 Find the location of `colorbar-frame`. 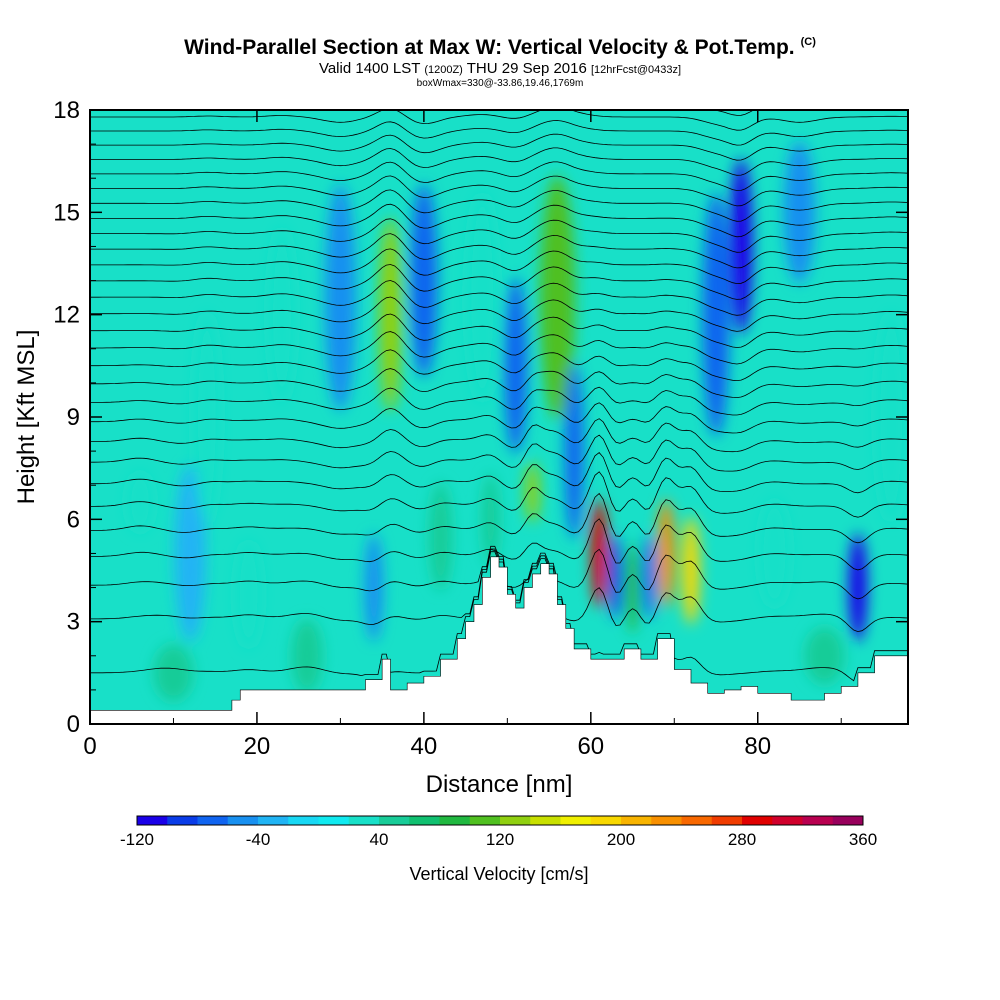

colorbar-frame is located at coordinates (500, 820).